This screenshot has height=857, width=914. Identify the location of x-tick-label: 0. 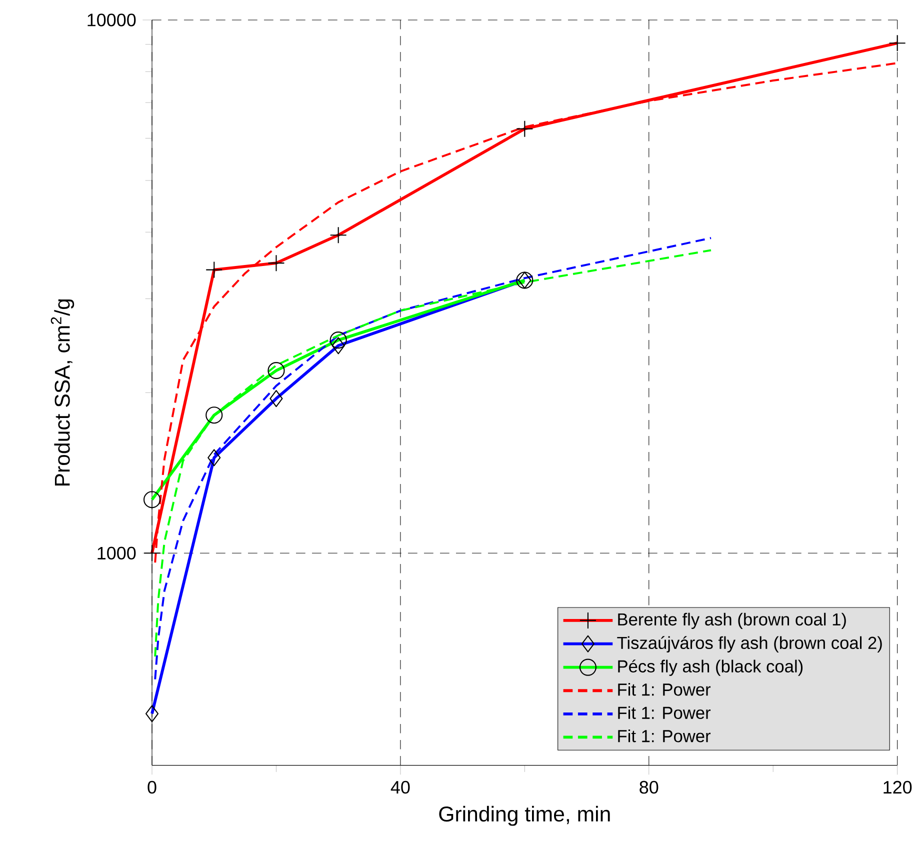
(152, 787).